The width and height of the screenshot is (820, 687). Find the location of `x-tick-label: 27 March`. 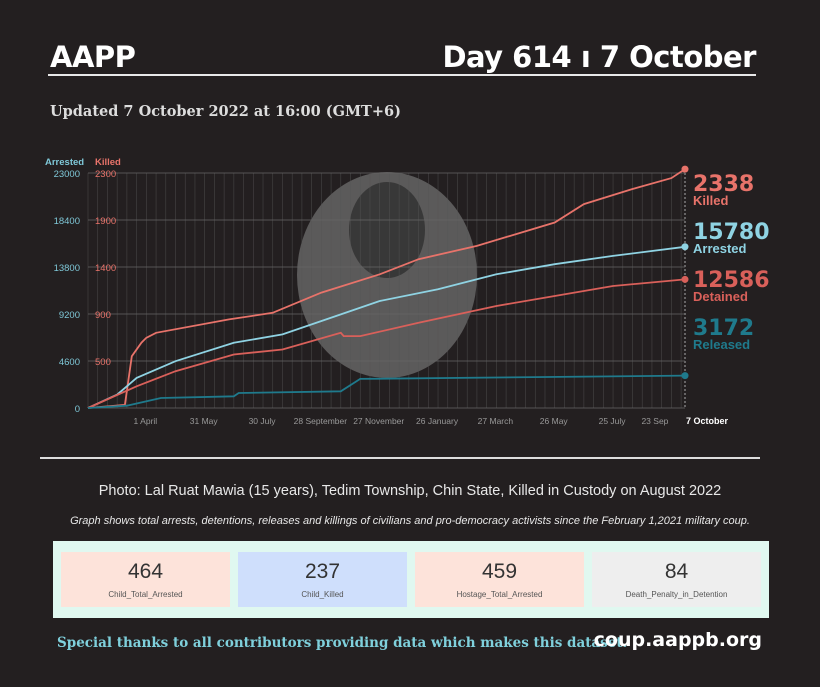

x-tick-label: 27 March is located at coordinates (496, 421).